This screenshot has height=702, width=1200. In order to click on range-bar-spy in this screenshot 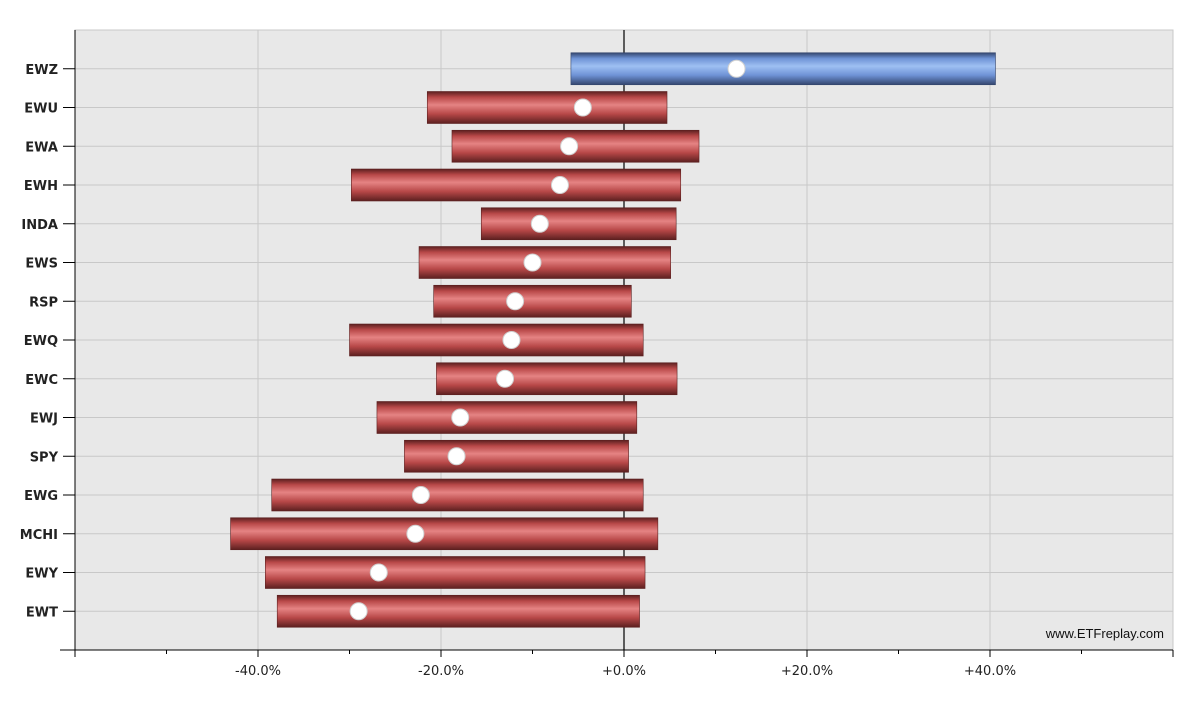, I will do `click(516, 456)`.